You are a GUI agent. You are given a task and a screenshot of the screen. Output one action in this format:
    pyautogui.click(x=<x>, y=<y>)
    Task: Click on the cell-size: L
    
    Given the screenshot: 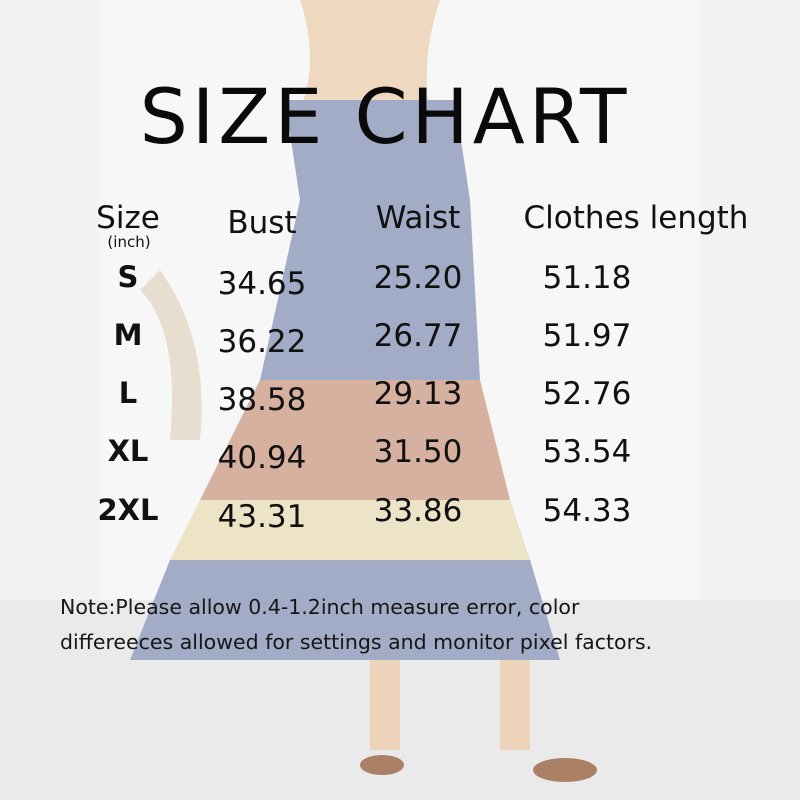 What is the action you would take?
    pyautogui.click(x=128, y=393)
    